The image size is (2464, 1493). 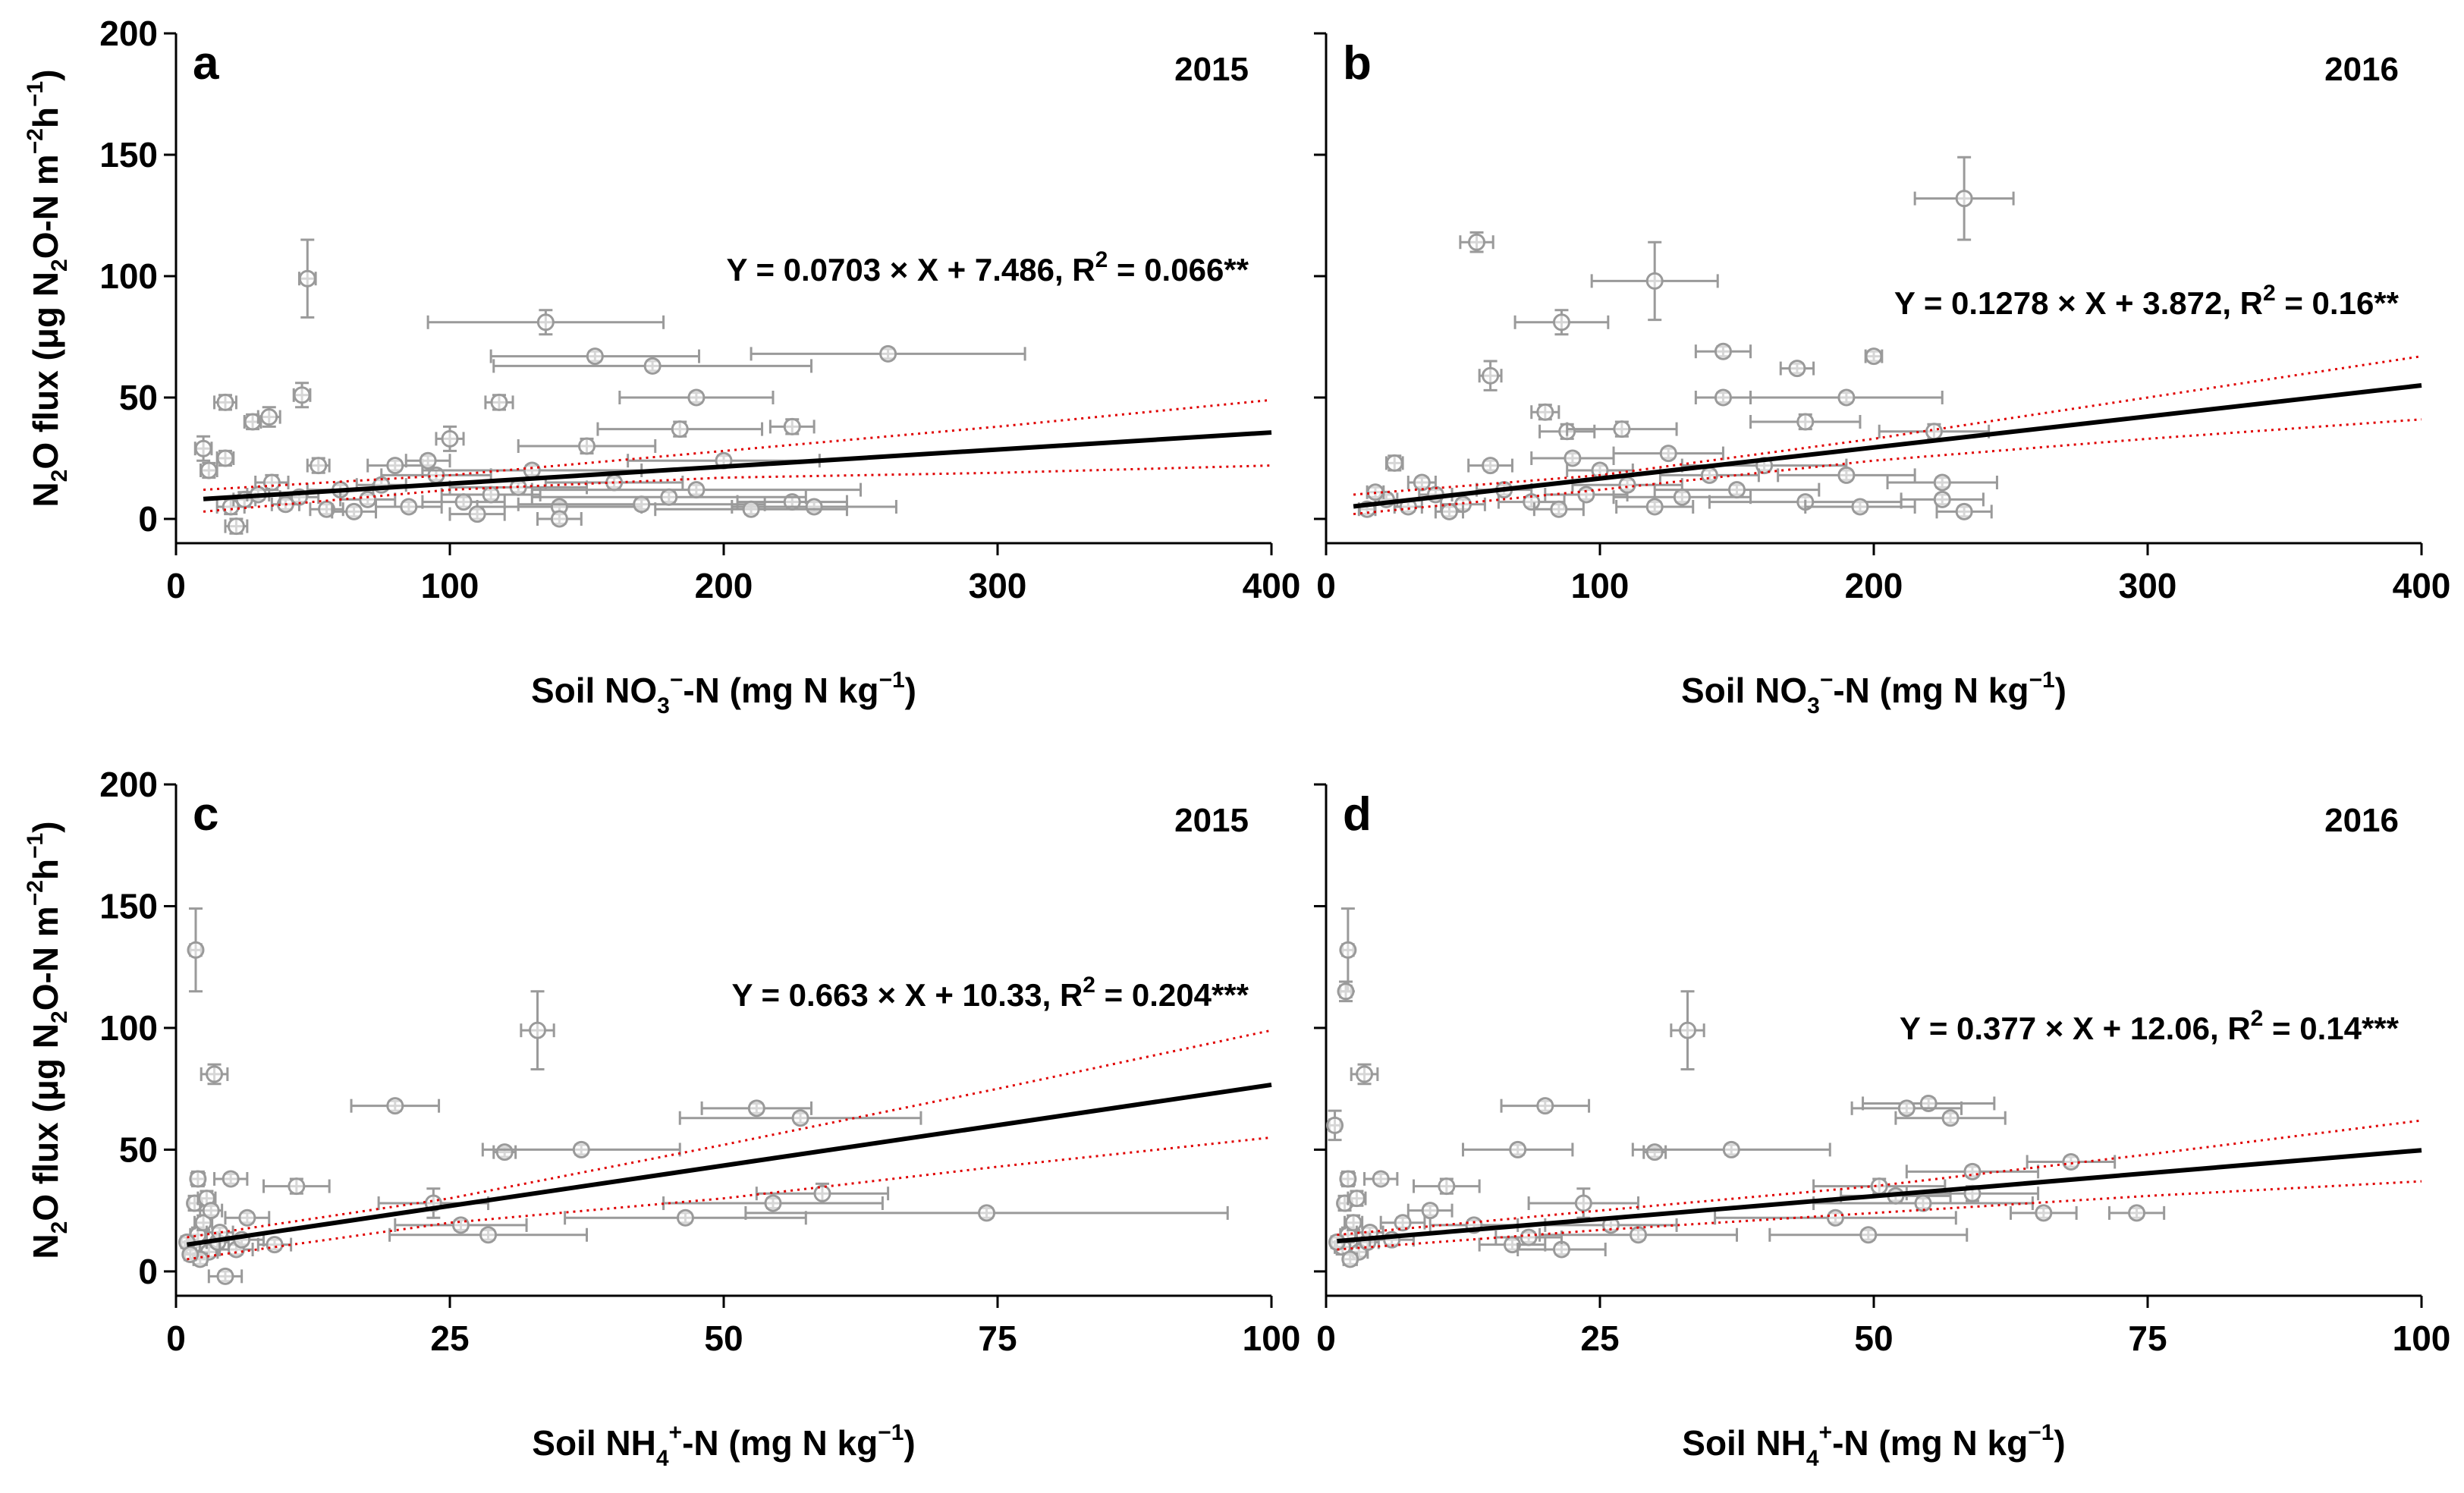 What do you see at coordinates (45, 827) in the screenshot?
I see `y-title-part: )` at bounding box center [45, 827].